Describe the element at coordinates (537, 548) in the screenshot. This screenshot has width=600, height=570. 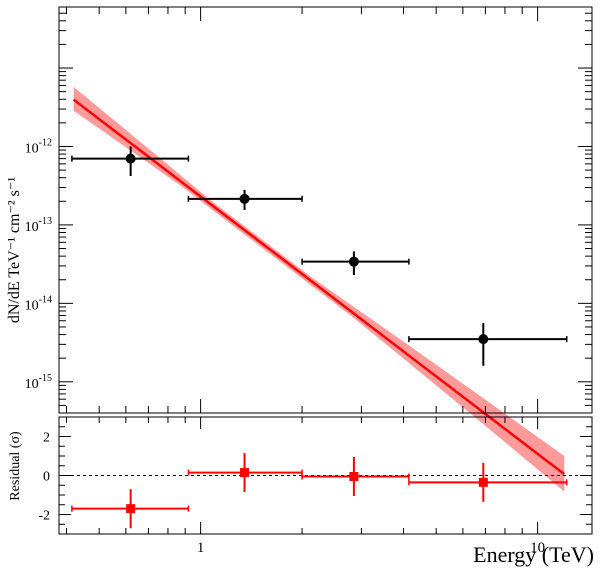
I see `x-tick-label: 10` at that location.